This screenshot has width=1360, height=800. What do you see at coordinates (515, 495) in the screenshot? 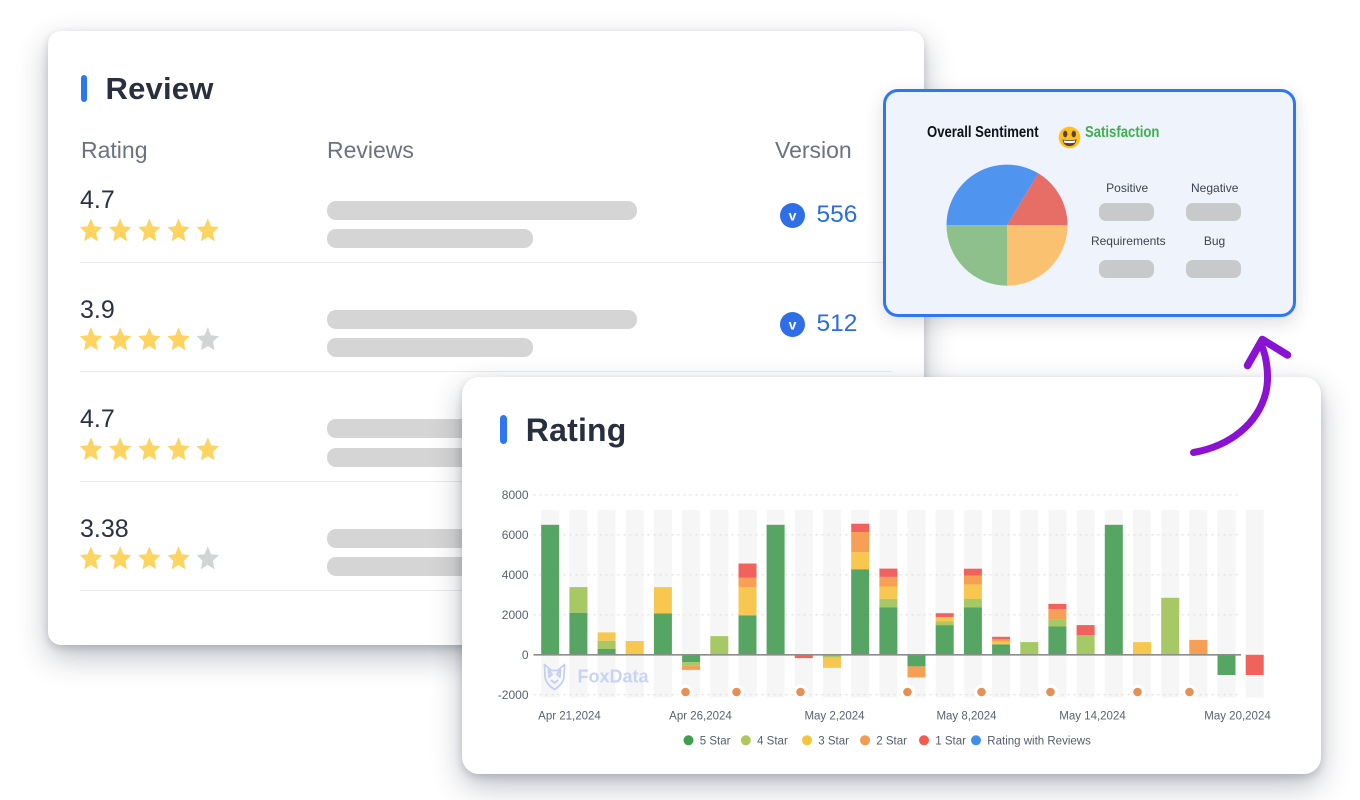
I see `svg-text: 8000` at bounding box center [515, 495].